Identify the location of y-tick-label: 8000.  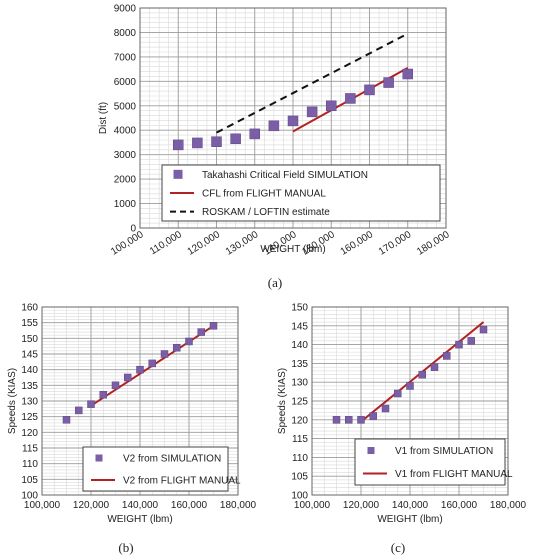
(125, 33).